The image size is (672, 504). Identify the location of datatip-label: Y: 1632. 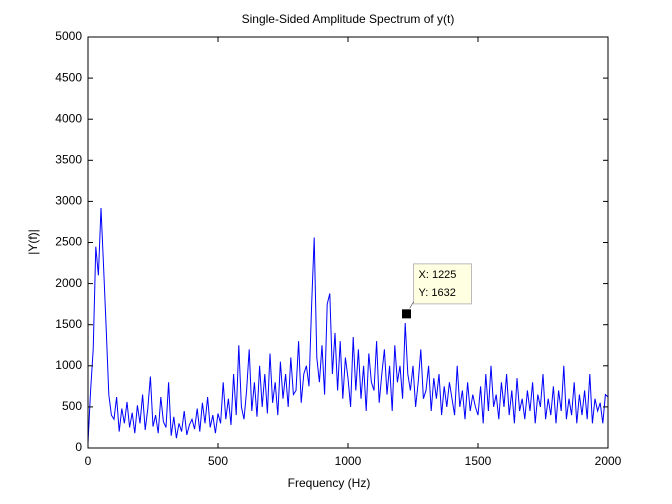
(437, 293).